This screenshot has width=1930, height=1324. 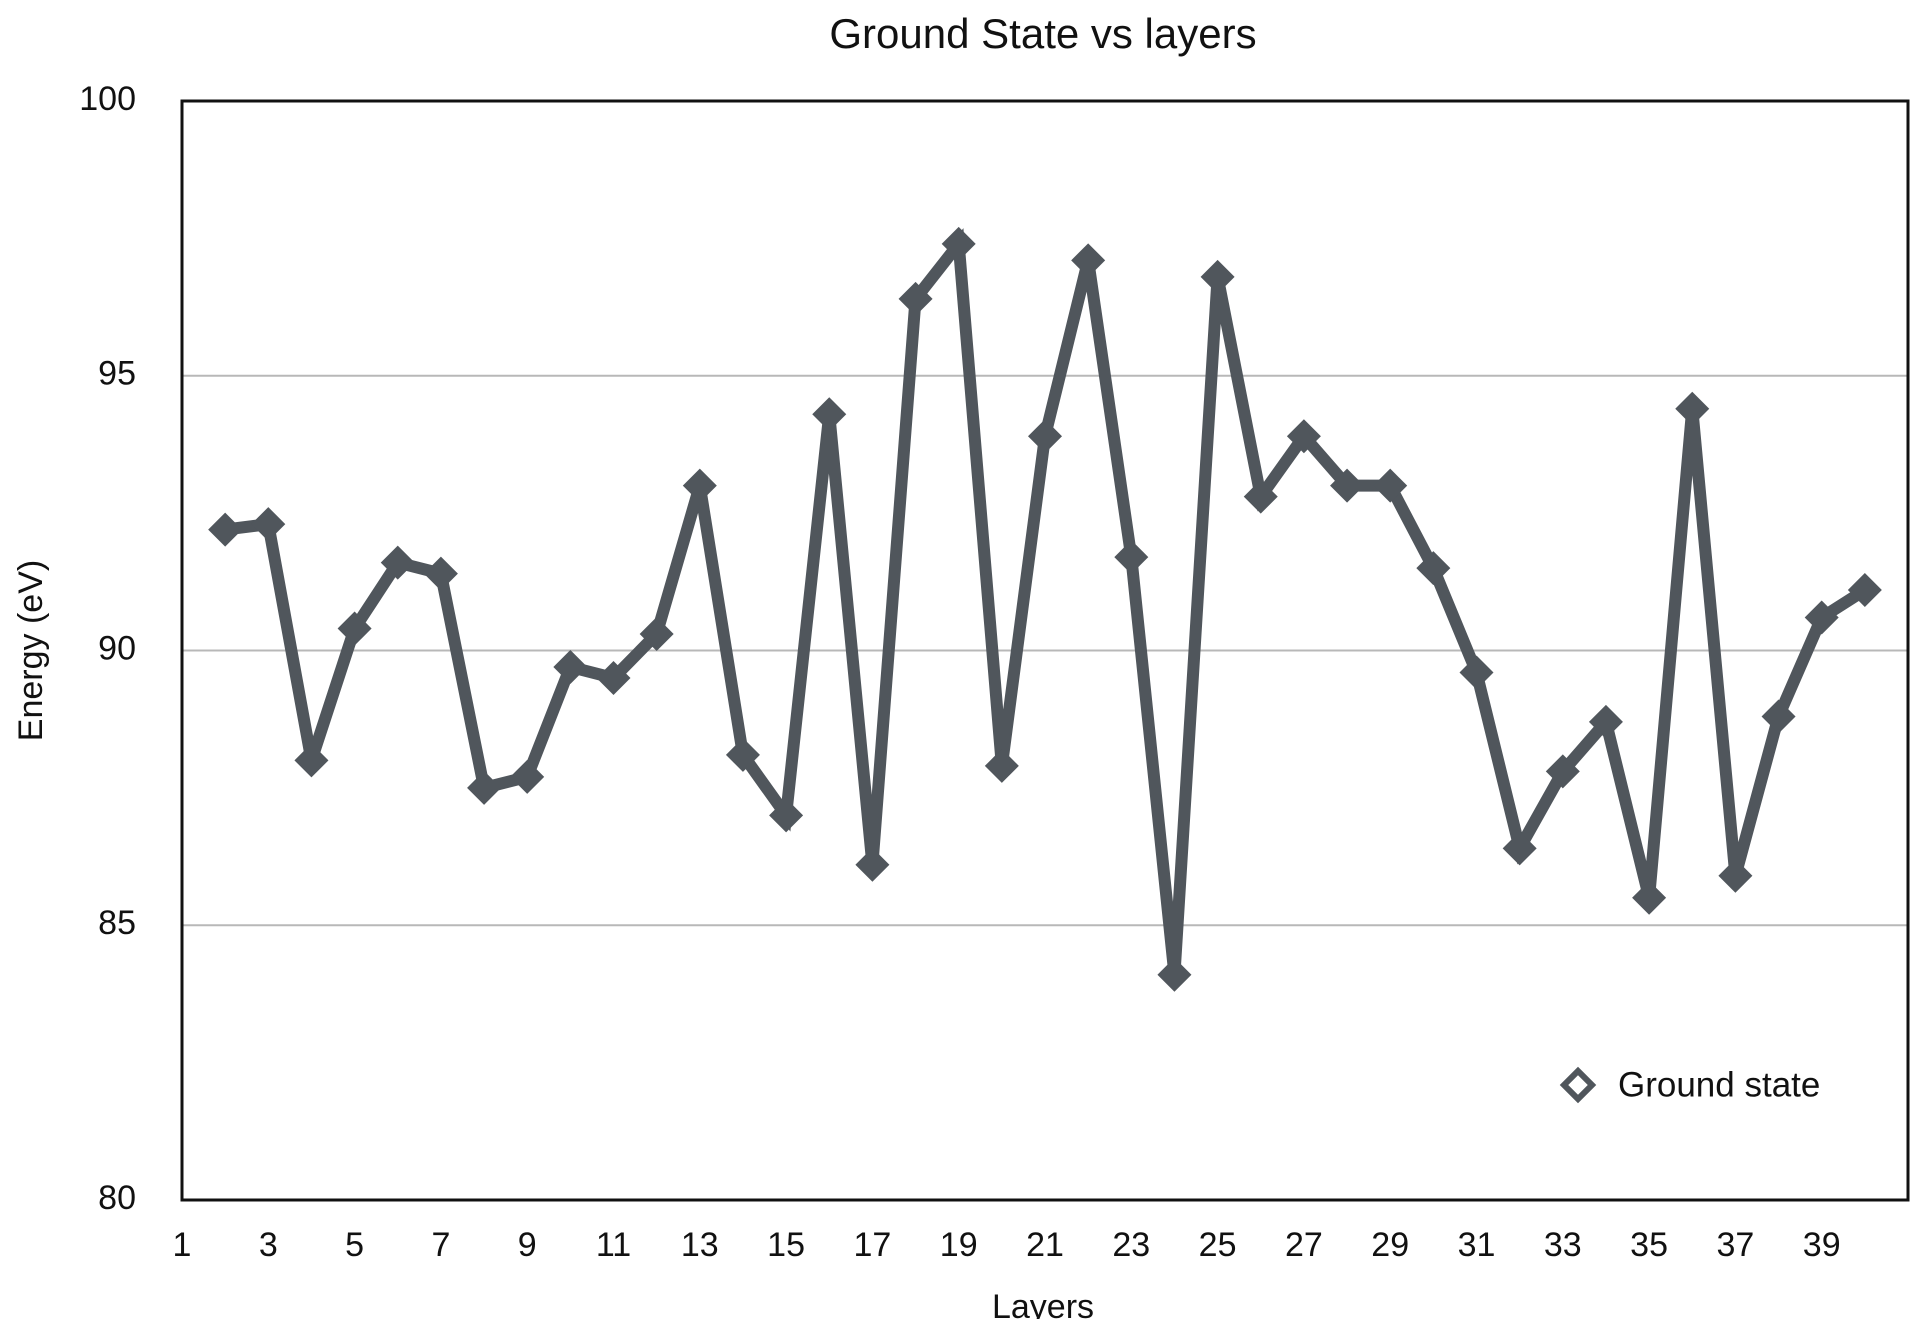 I want to click on x-tick-label: 37, so click(x=1735, y=1245).